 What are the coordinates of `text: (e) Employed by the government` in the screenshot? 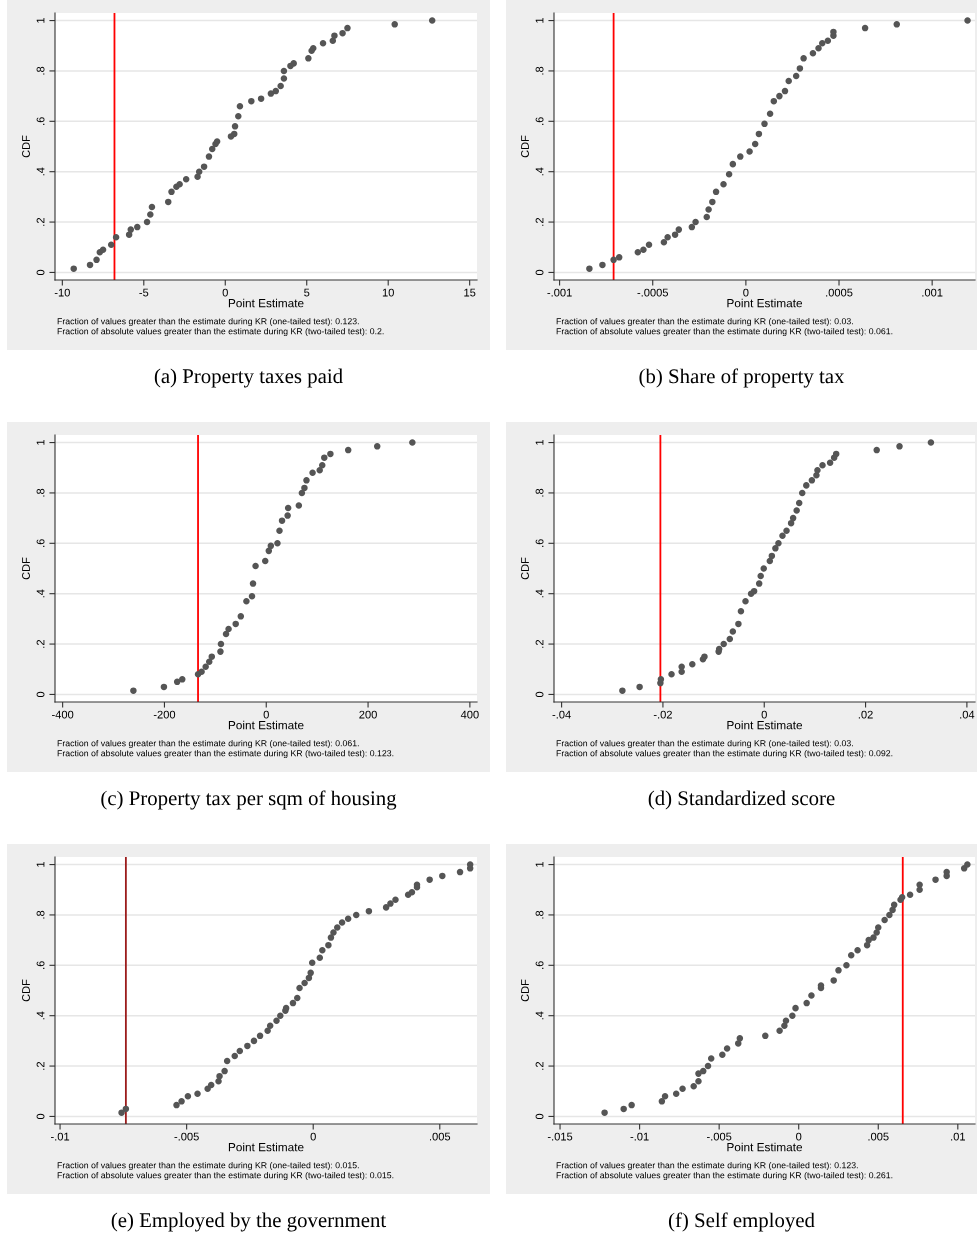 It's located at (249, 1222).